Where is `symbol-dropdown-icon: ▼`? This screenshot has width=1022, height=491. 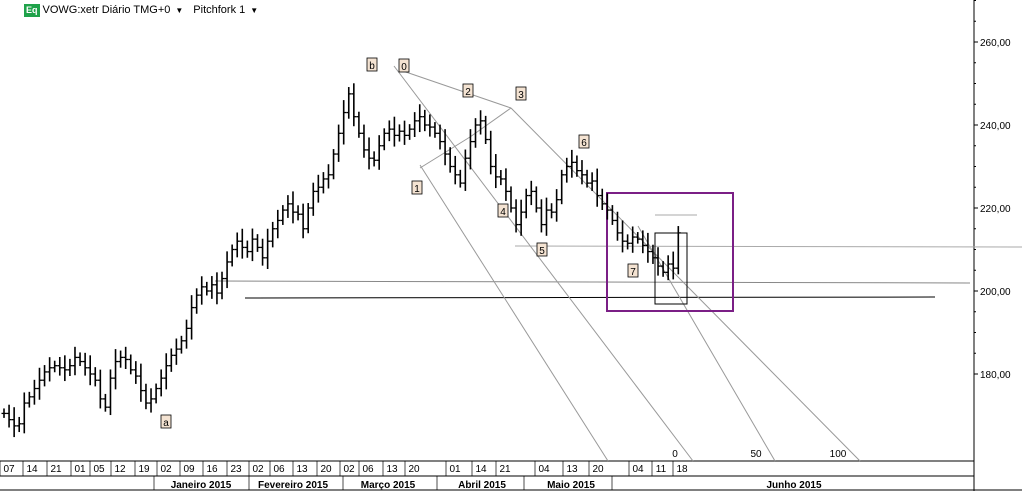 symbol-dropdown-icon: ▼ is located at coordinates (179, 10).